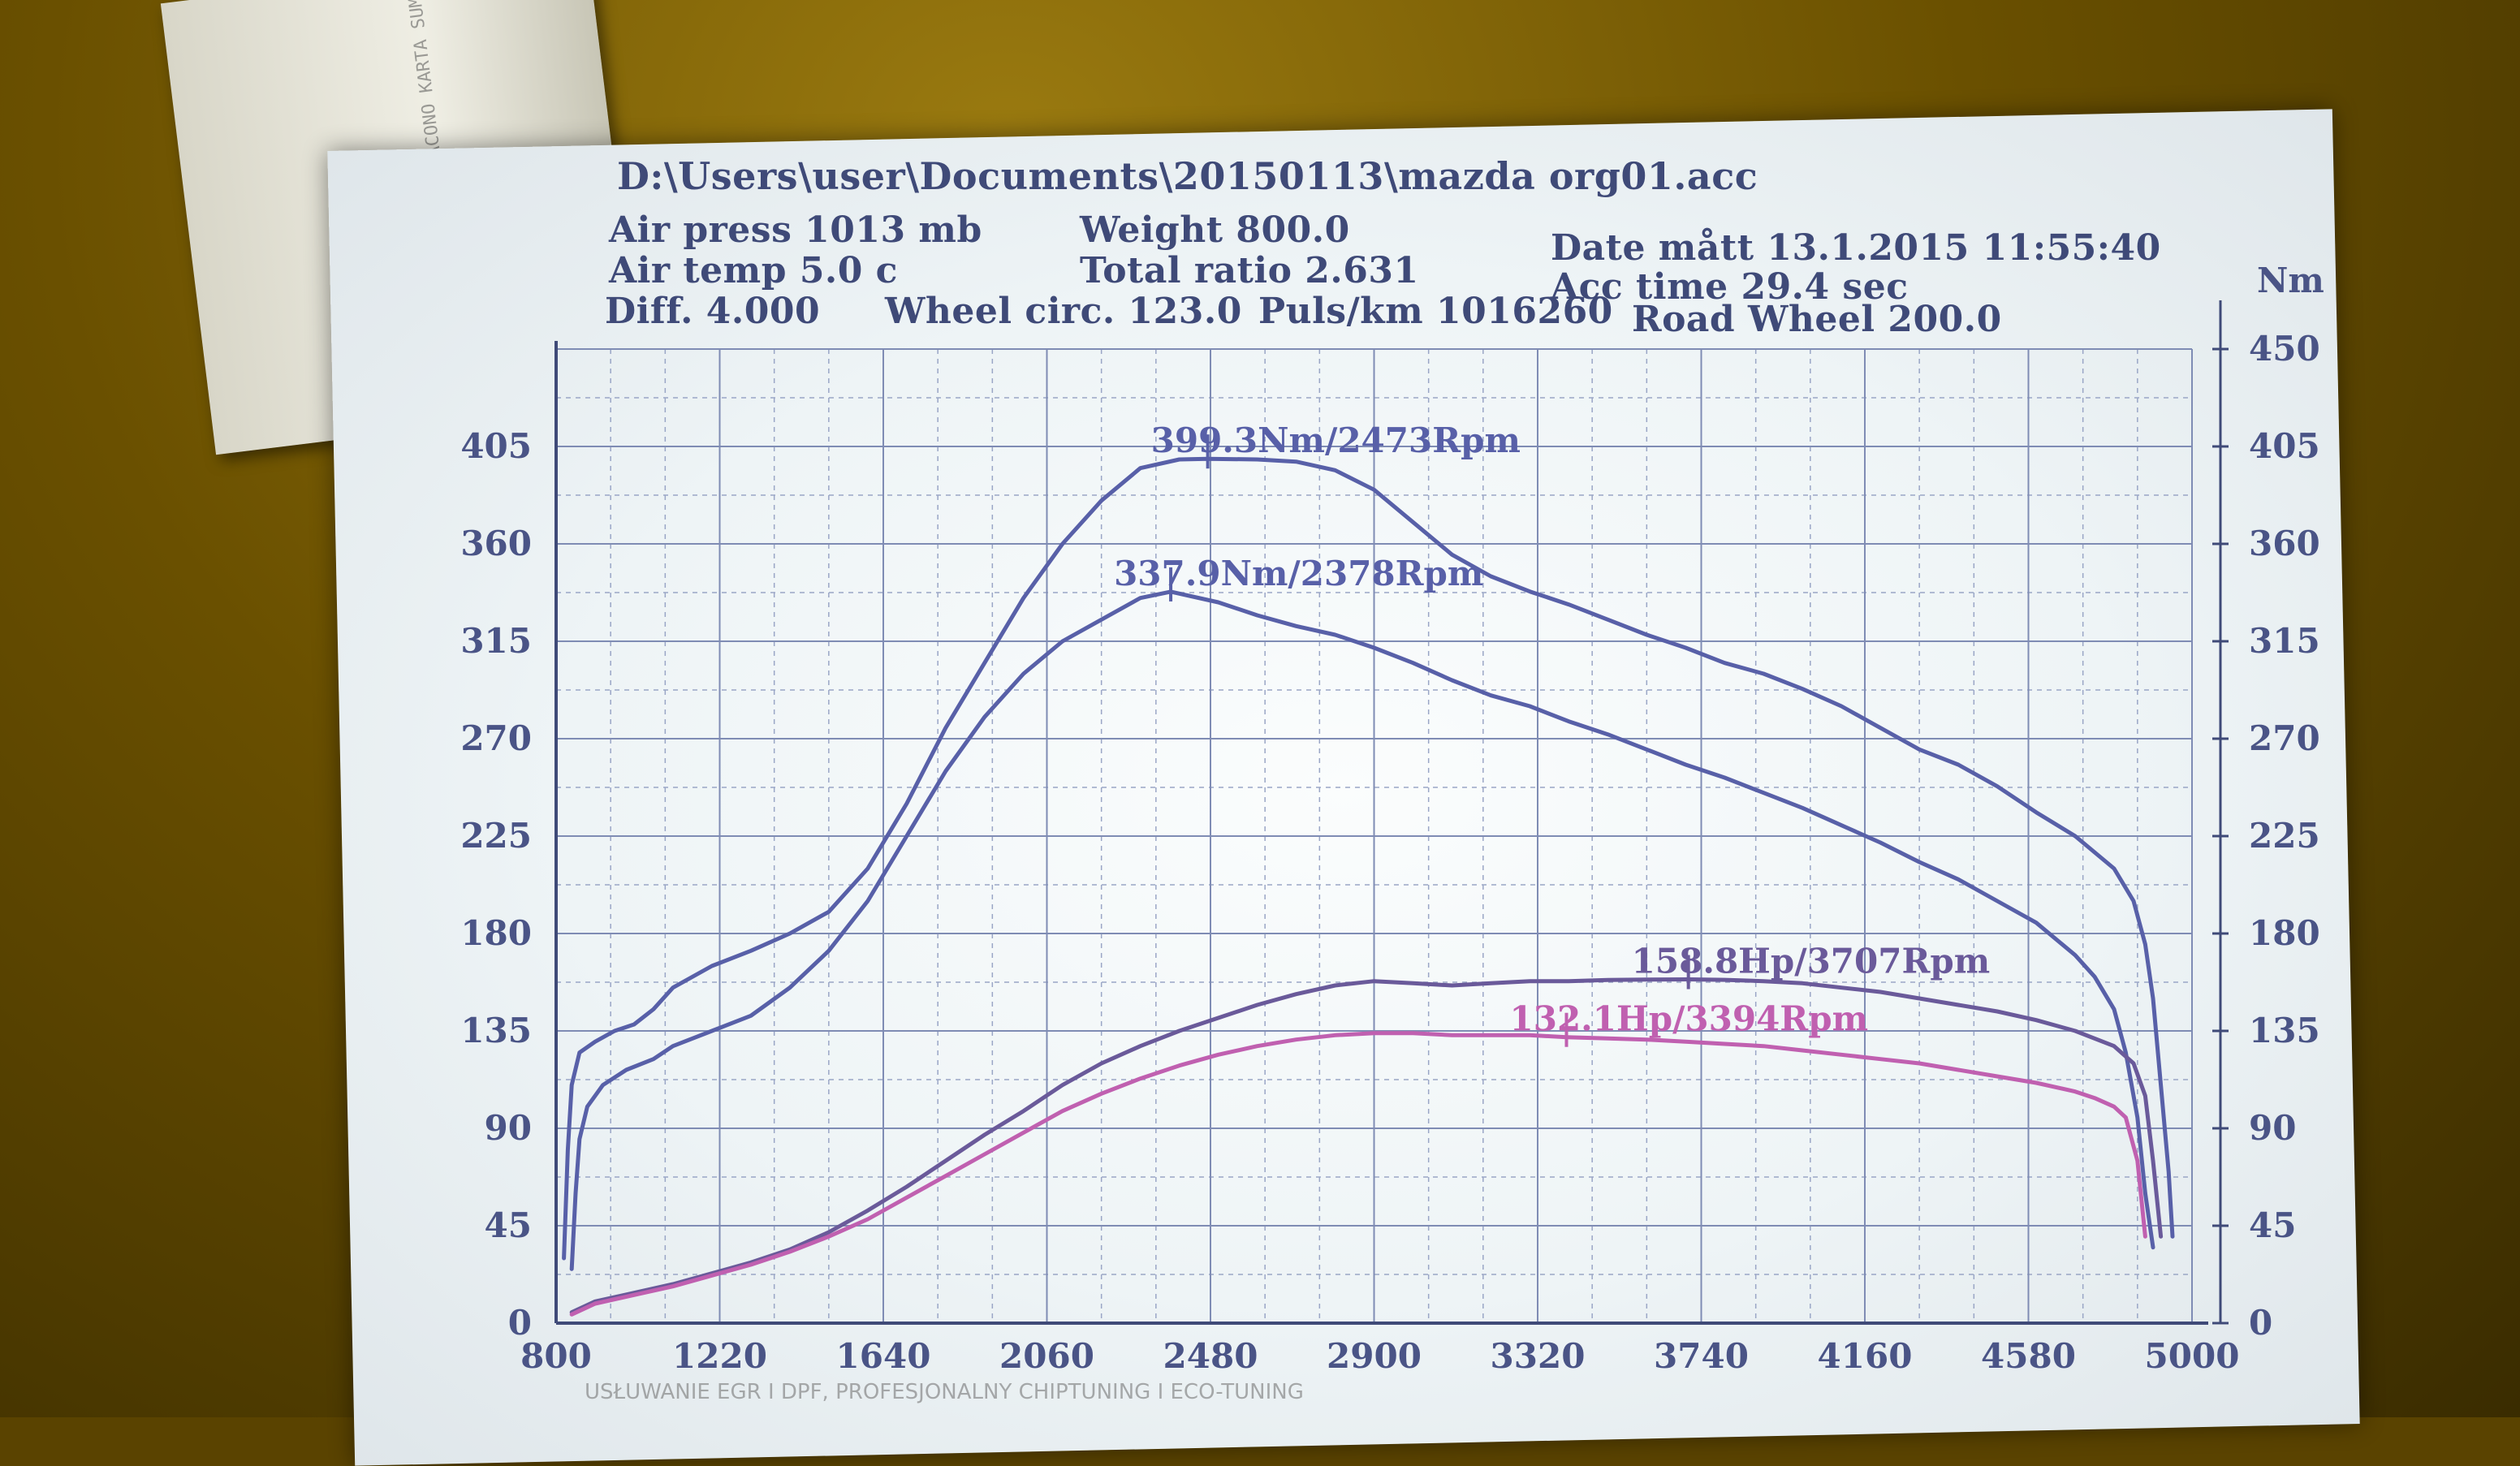  Describe the element at coordinates (1866, 1356) in the screenshot. I see `x-tick-label: 4160` at that location.